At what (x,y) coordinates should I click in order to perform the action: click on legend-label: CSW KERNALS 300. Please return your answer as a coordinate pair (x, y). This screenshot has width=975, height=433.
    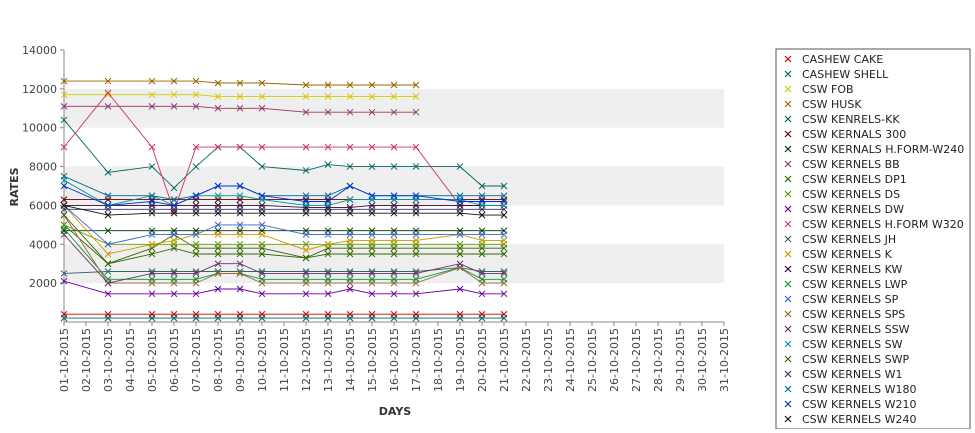
    Looking at the image, I should click on (854, 134).